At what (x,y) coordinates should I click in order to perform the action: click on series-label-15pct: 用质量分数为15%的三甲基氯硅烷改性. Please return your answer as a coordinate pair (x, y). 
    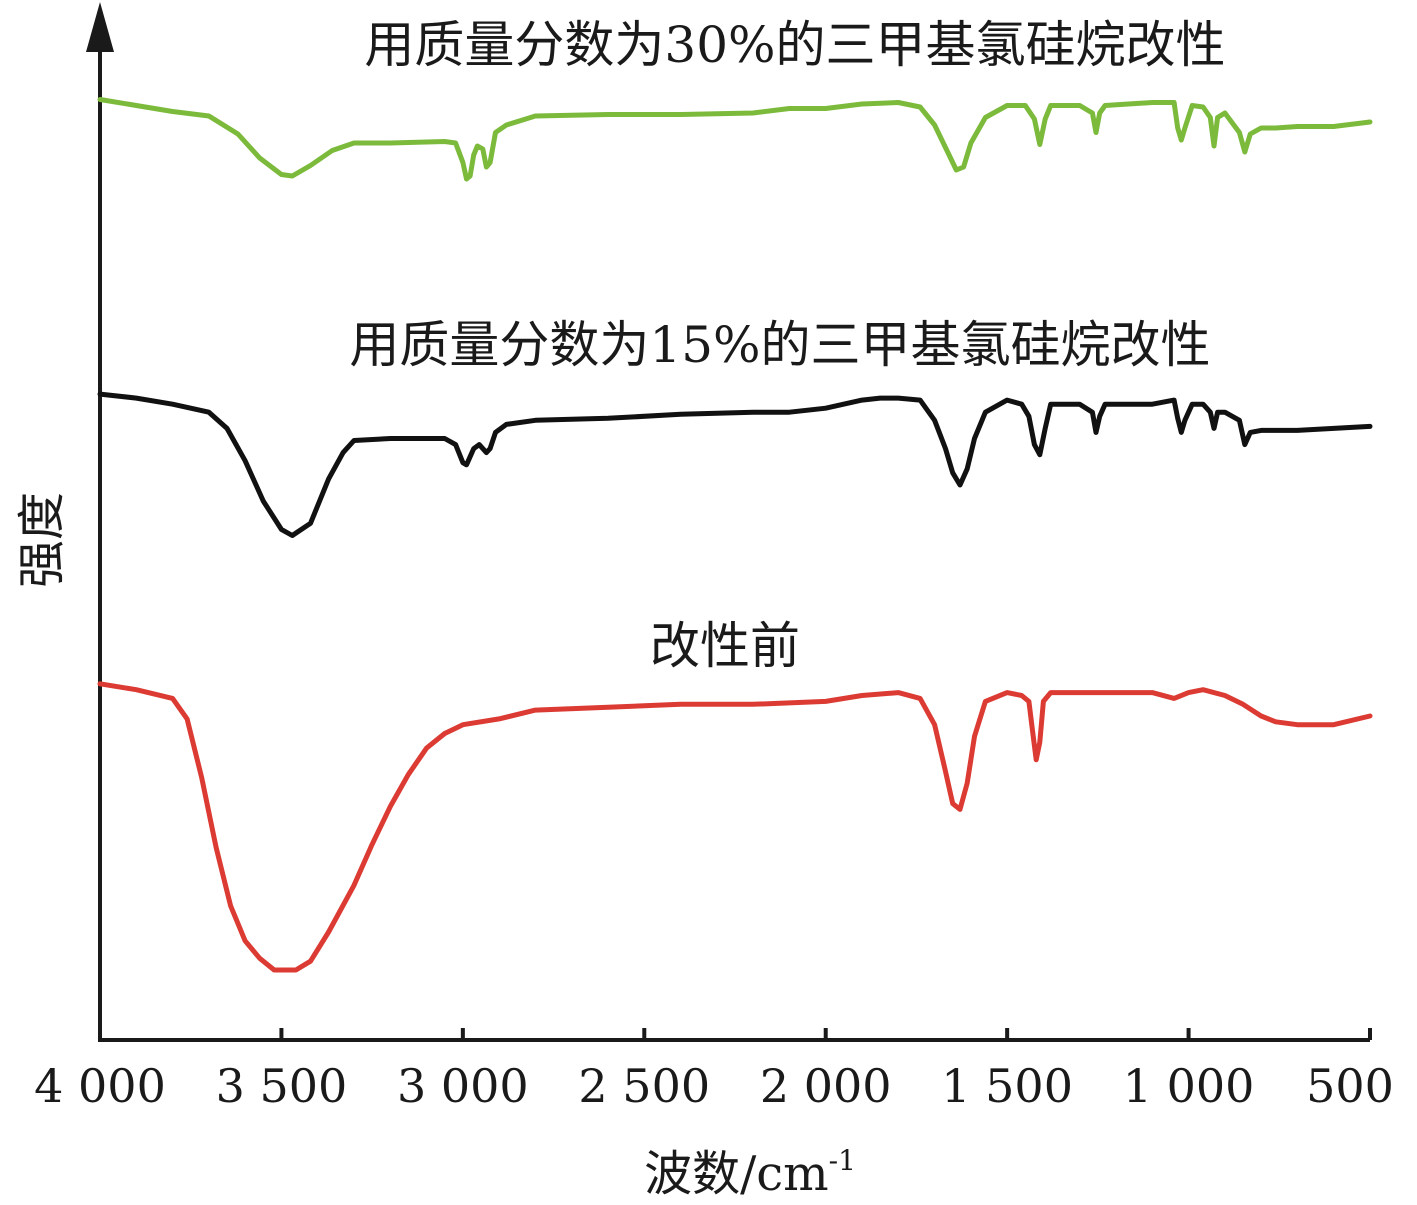
    Looking at the image, I should click on (779, 345).